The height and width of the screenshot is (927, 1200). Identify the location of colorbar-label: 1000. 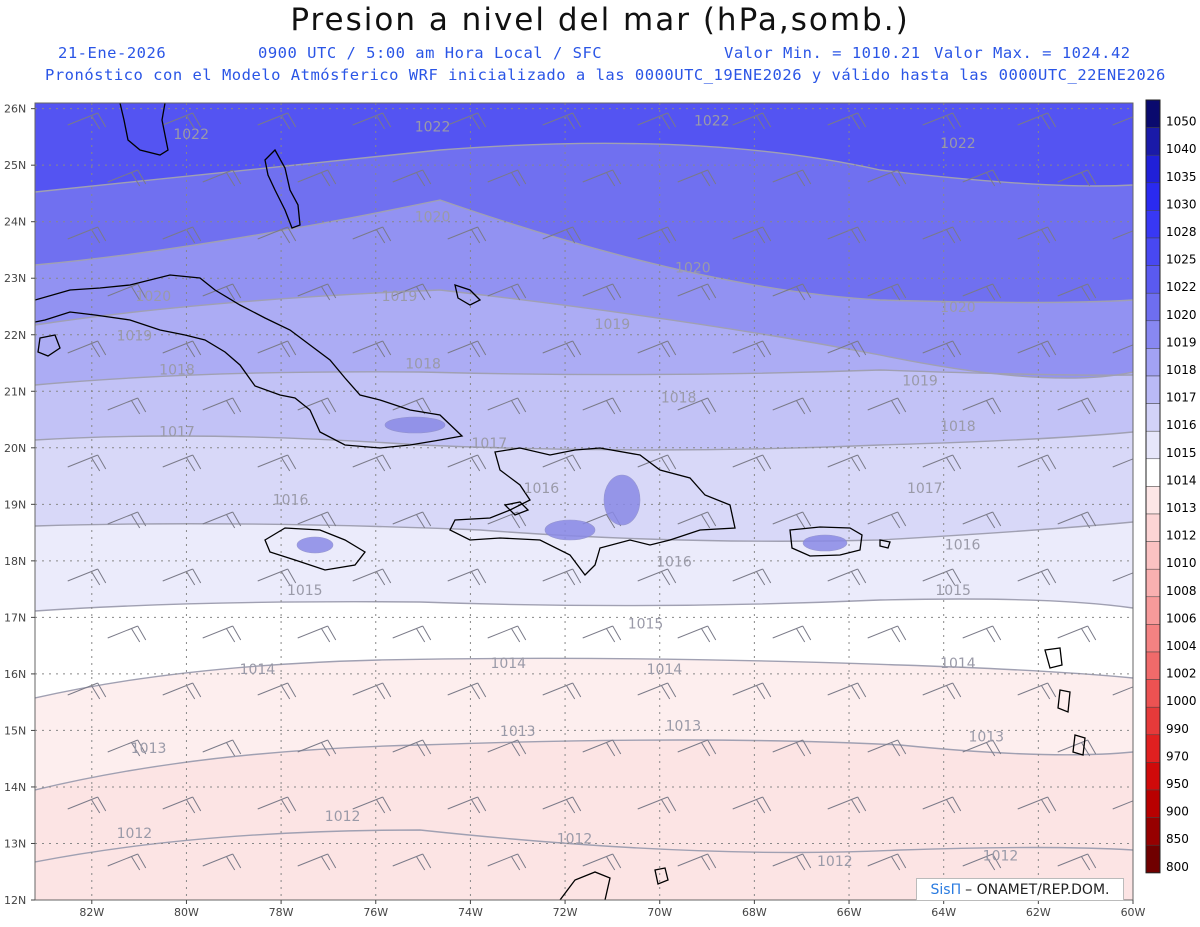
(1181, 701).